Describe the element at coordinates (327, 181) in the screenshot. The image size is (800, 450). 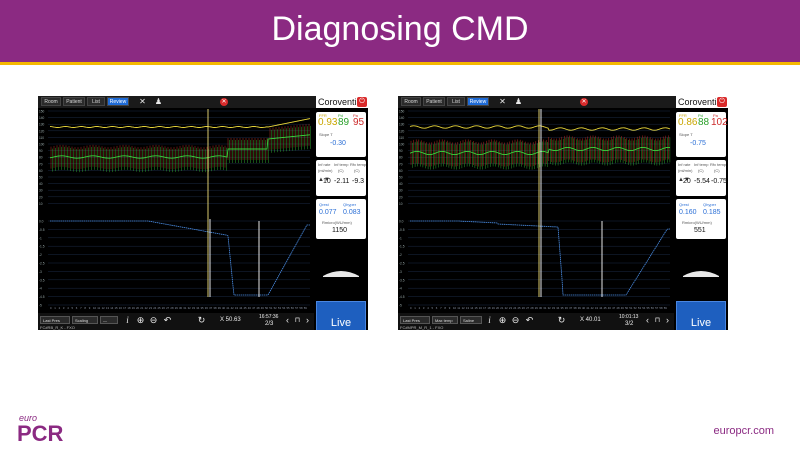
I see `inf-rate-value: 10` at that location.